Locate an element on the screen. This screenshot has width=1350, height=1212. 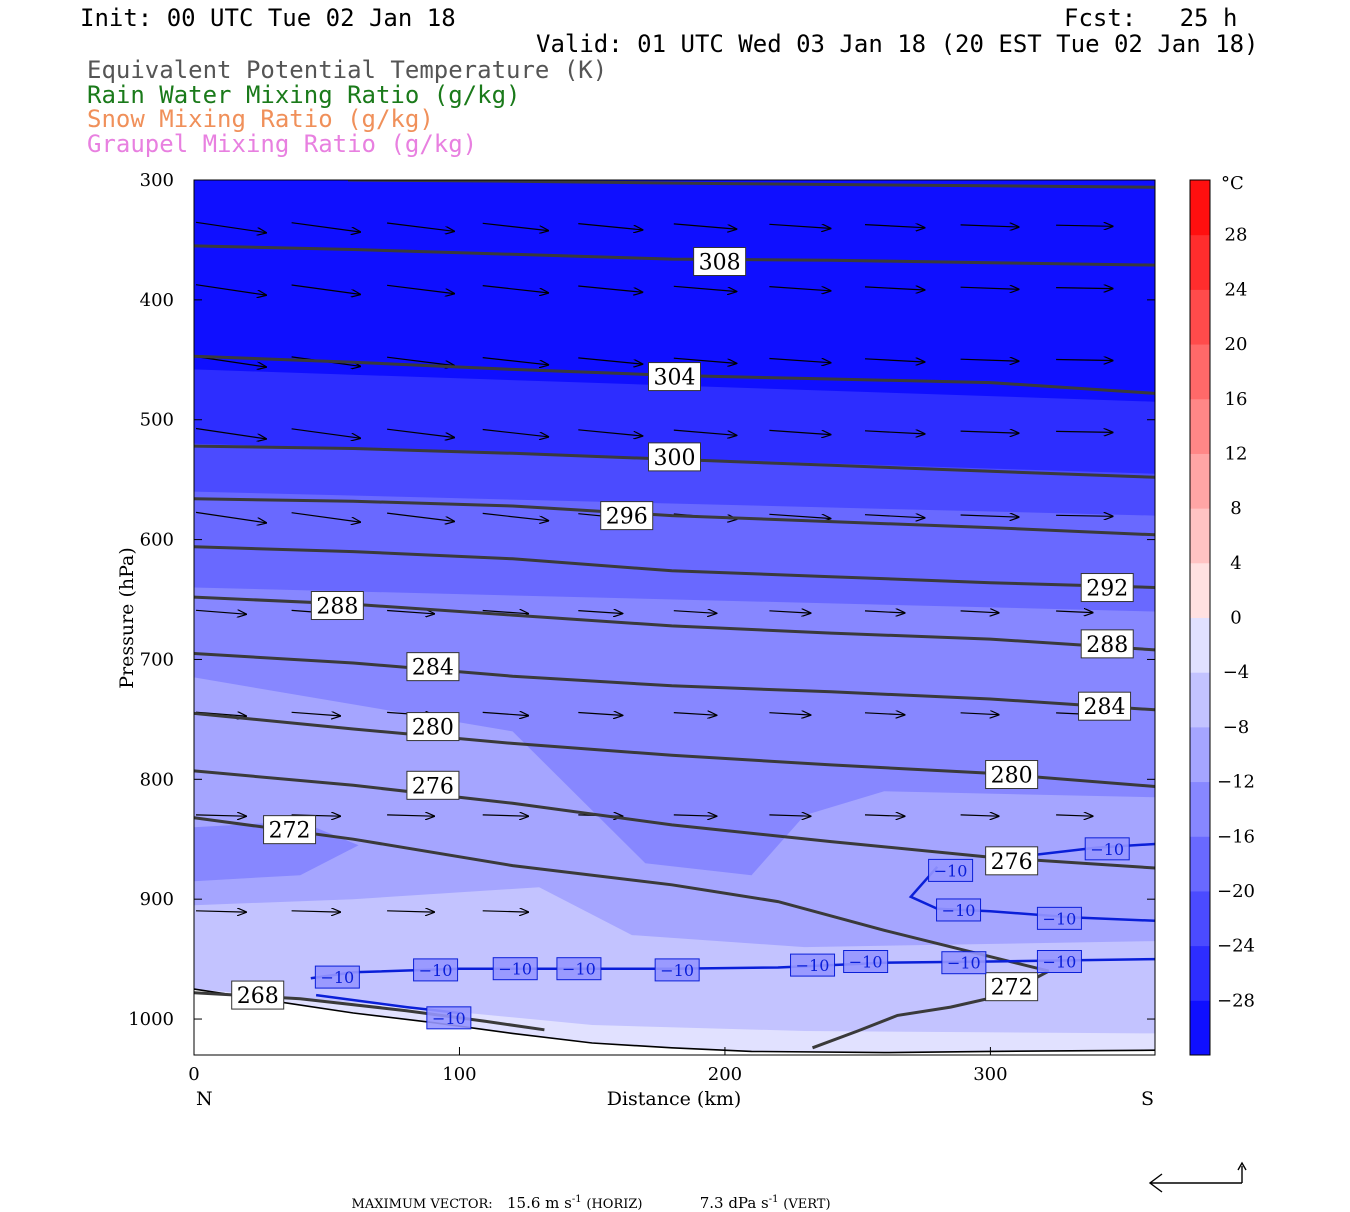
colorbar-tick-label: −4 is located at coordinates (1236, 672).